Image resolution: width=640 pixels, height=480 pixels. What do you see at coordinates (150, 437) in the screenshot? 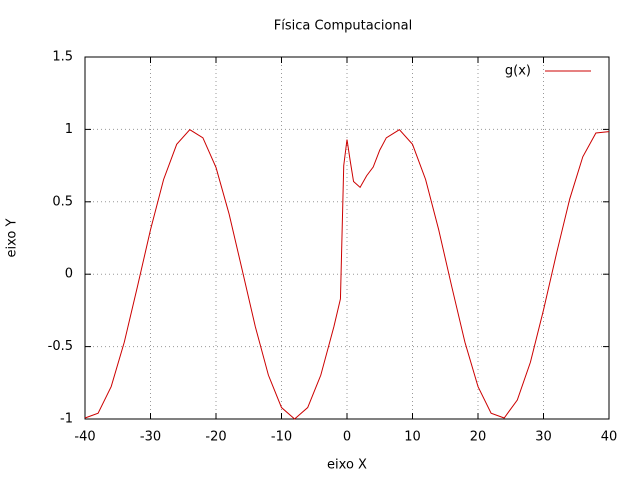
I see `x-tick-label: -30` at bounding box center [150, 437].